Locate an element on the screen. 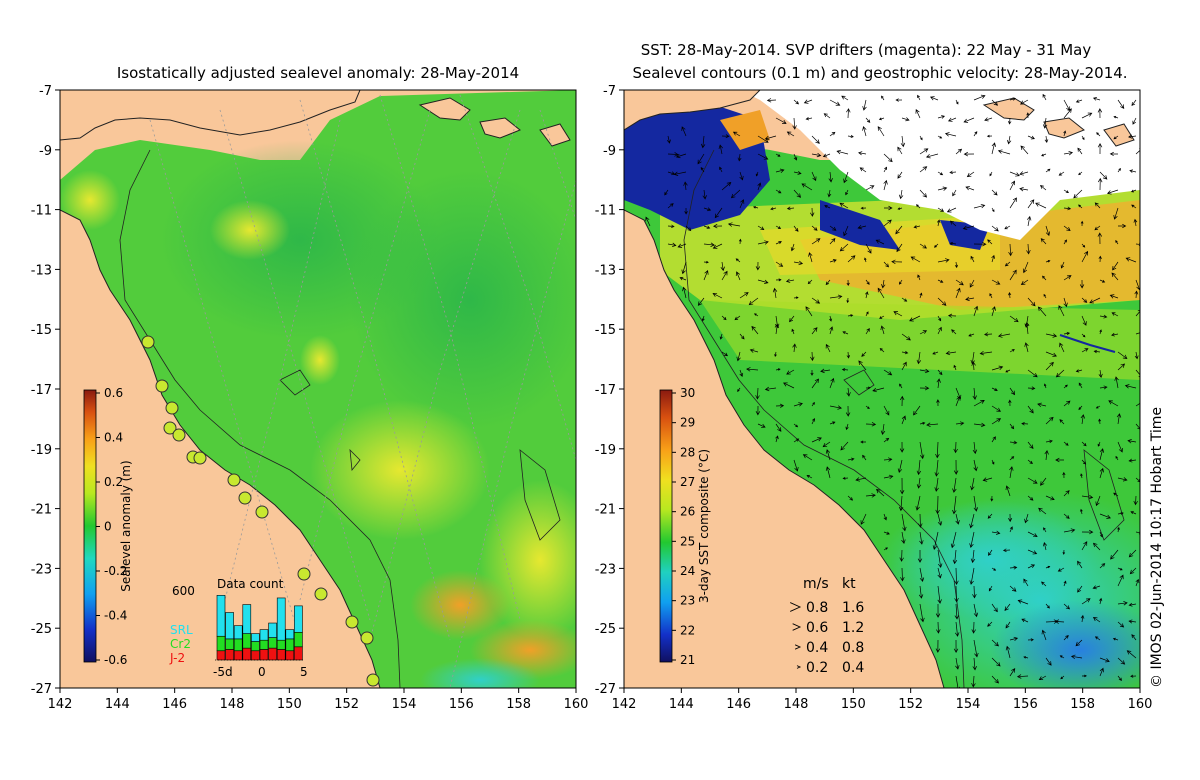 The height and width of the screenshot is (780, 1200). y-tick-label: -17 is located at coordinates (605, 390).